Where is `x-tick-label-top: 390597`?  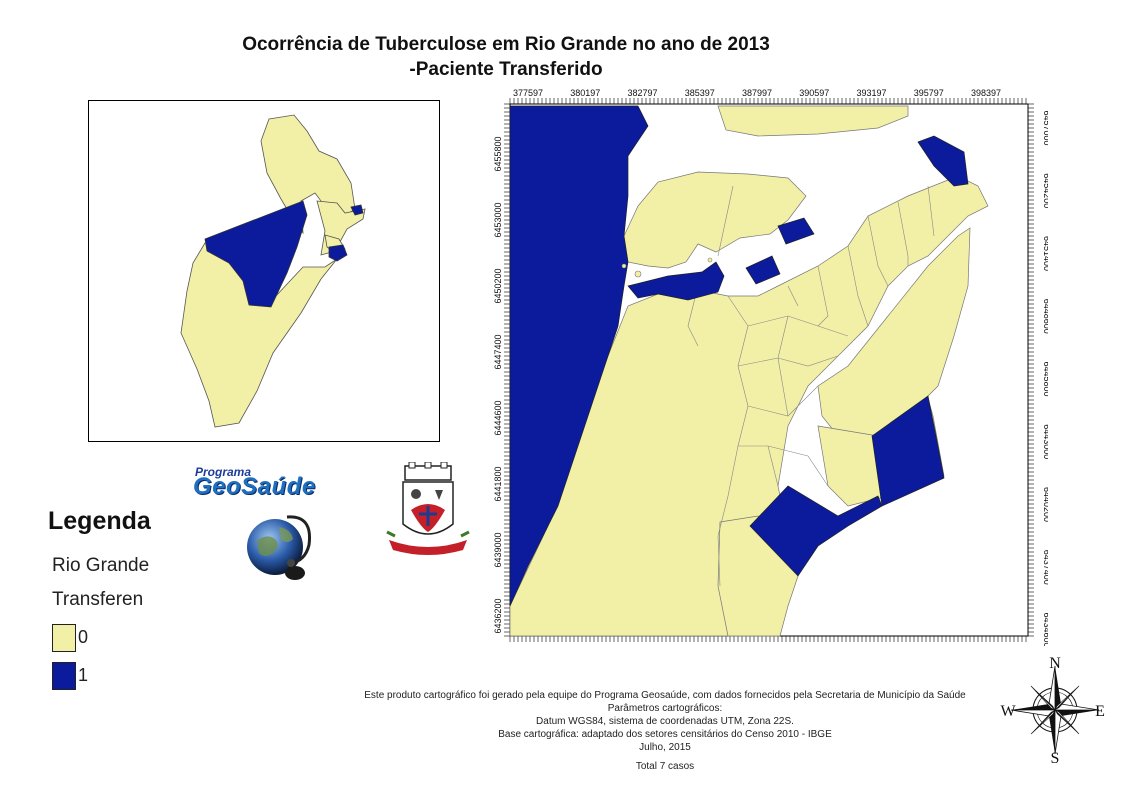
x-tick-label-top: 390597 is located at coordinates (814, 93).